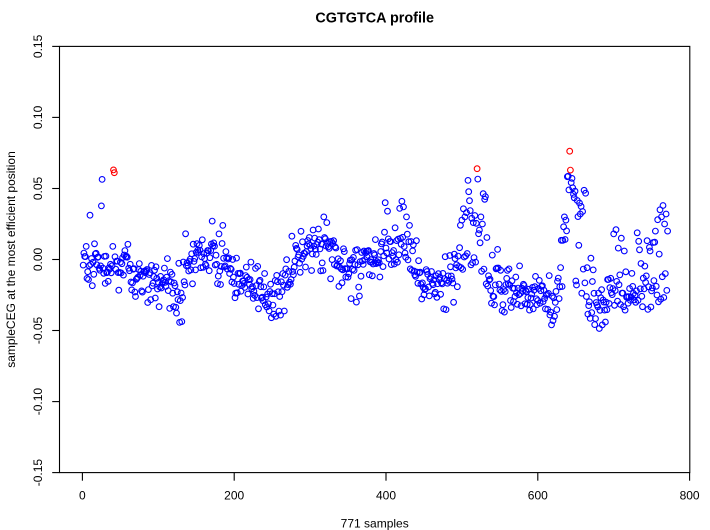  Describe the element at coordinates (690, 496) in the screenshot. I see `svg-text: 800` at that location.